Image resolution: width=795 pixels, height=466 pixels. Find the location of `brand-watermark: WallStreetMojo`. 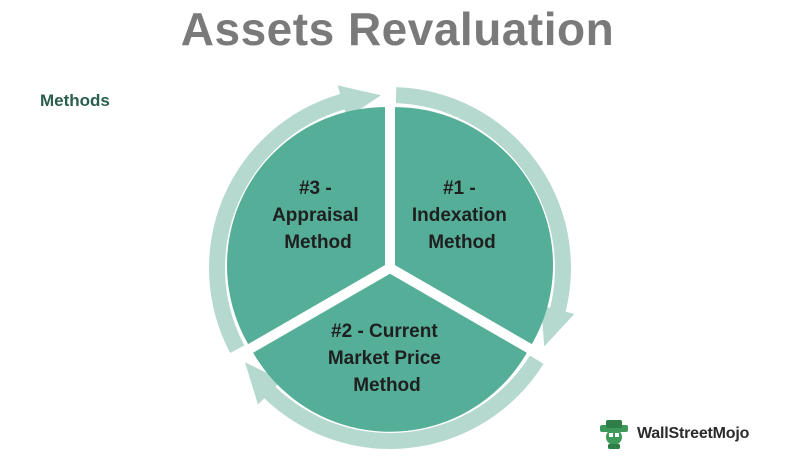

brand-watermark: WallStreetMojo is located at coordinates (673, 434).